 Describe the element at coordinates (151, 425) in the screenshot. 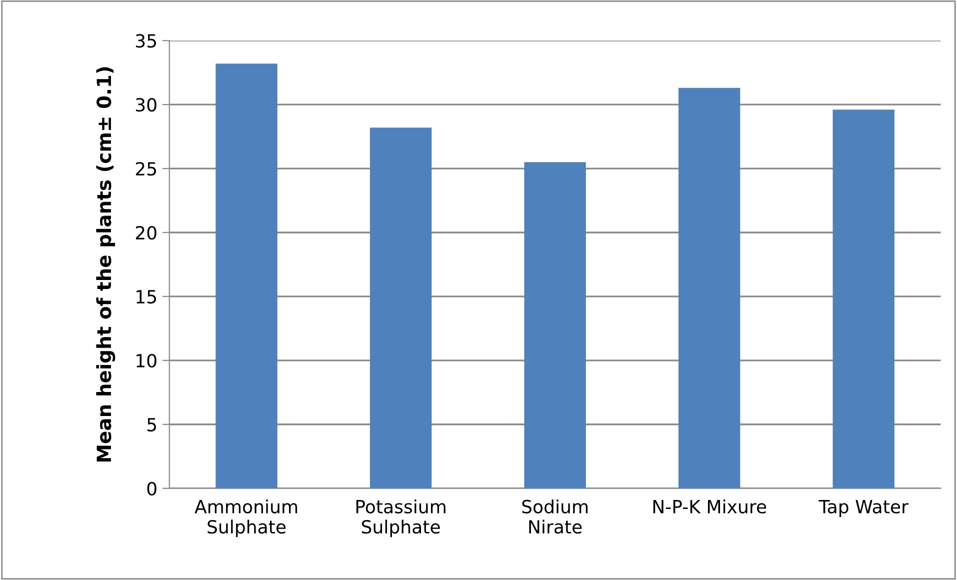

I see `y-tick-label: 5` at that location.